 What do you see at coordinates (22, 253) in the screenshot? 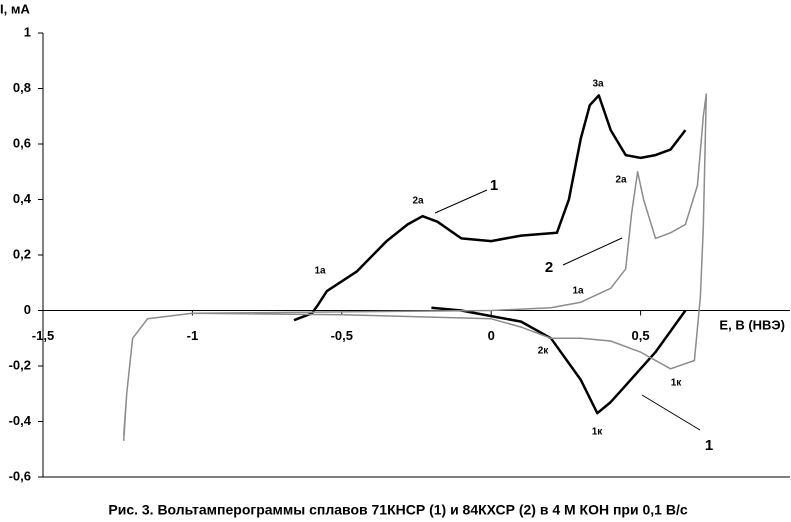
I see `y-tick-label: 0,2` at bounding box center [22, 253].